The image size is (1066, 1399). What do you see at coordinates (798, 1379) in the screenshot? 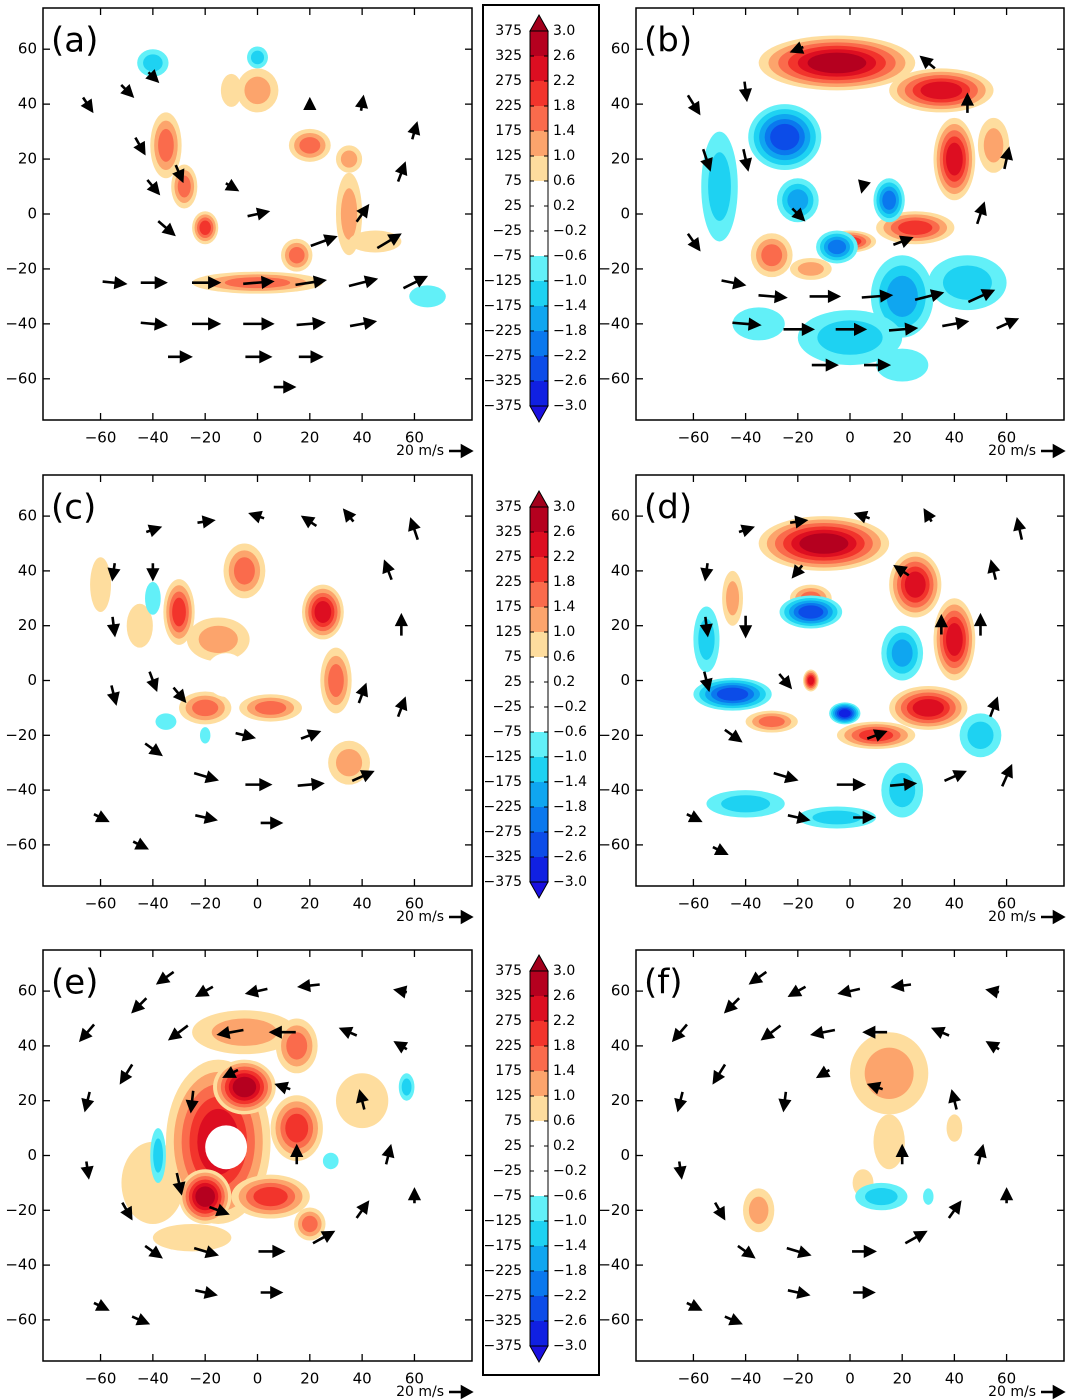
I see `x-tick-label: −20` at bounding box center [798, 1379].